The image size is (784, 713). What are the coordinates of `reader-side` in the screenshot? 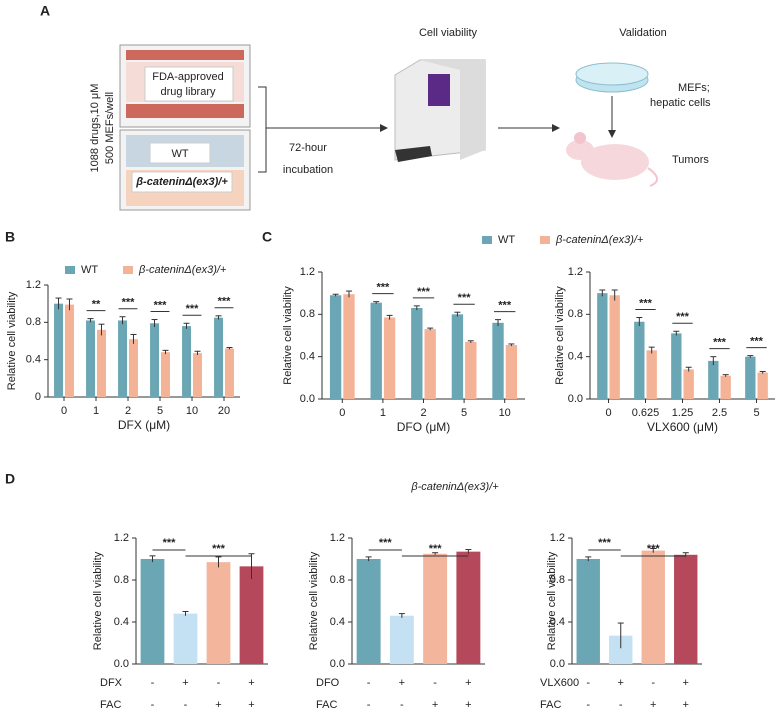 It's located at (452, 110).